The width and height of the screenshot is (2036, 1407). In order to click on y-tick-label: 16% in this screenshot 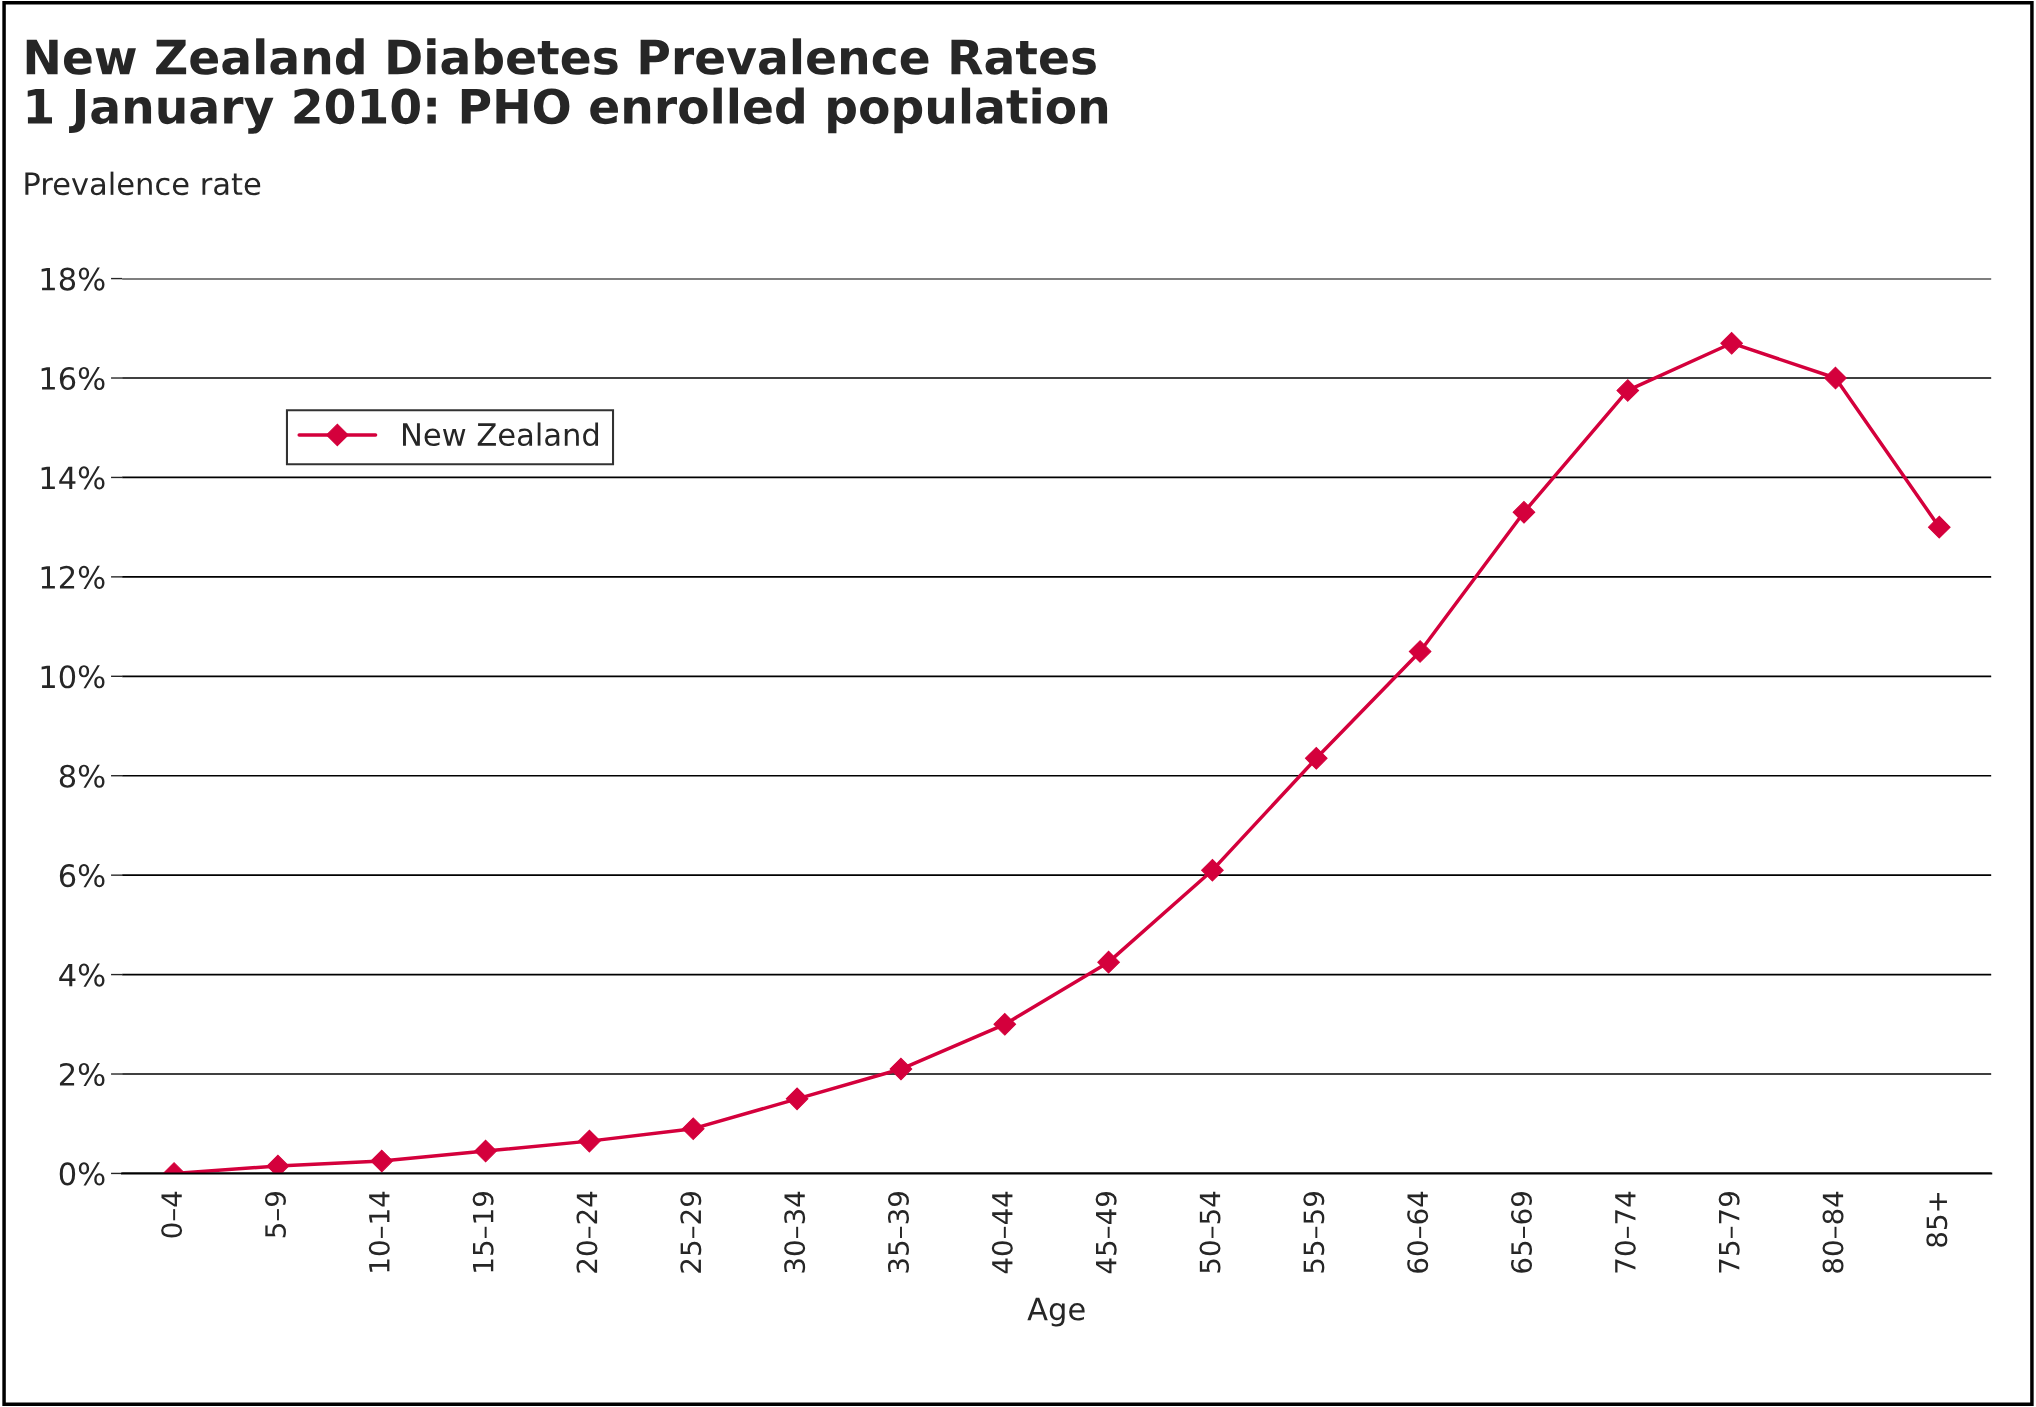, I will do `click(73, 378)`.